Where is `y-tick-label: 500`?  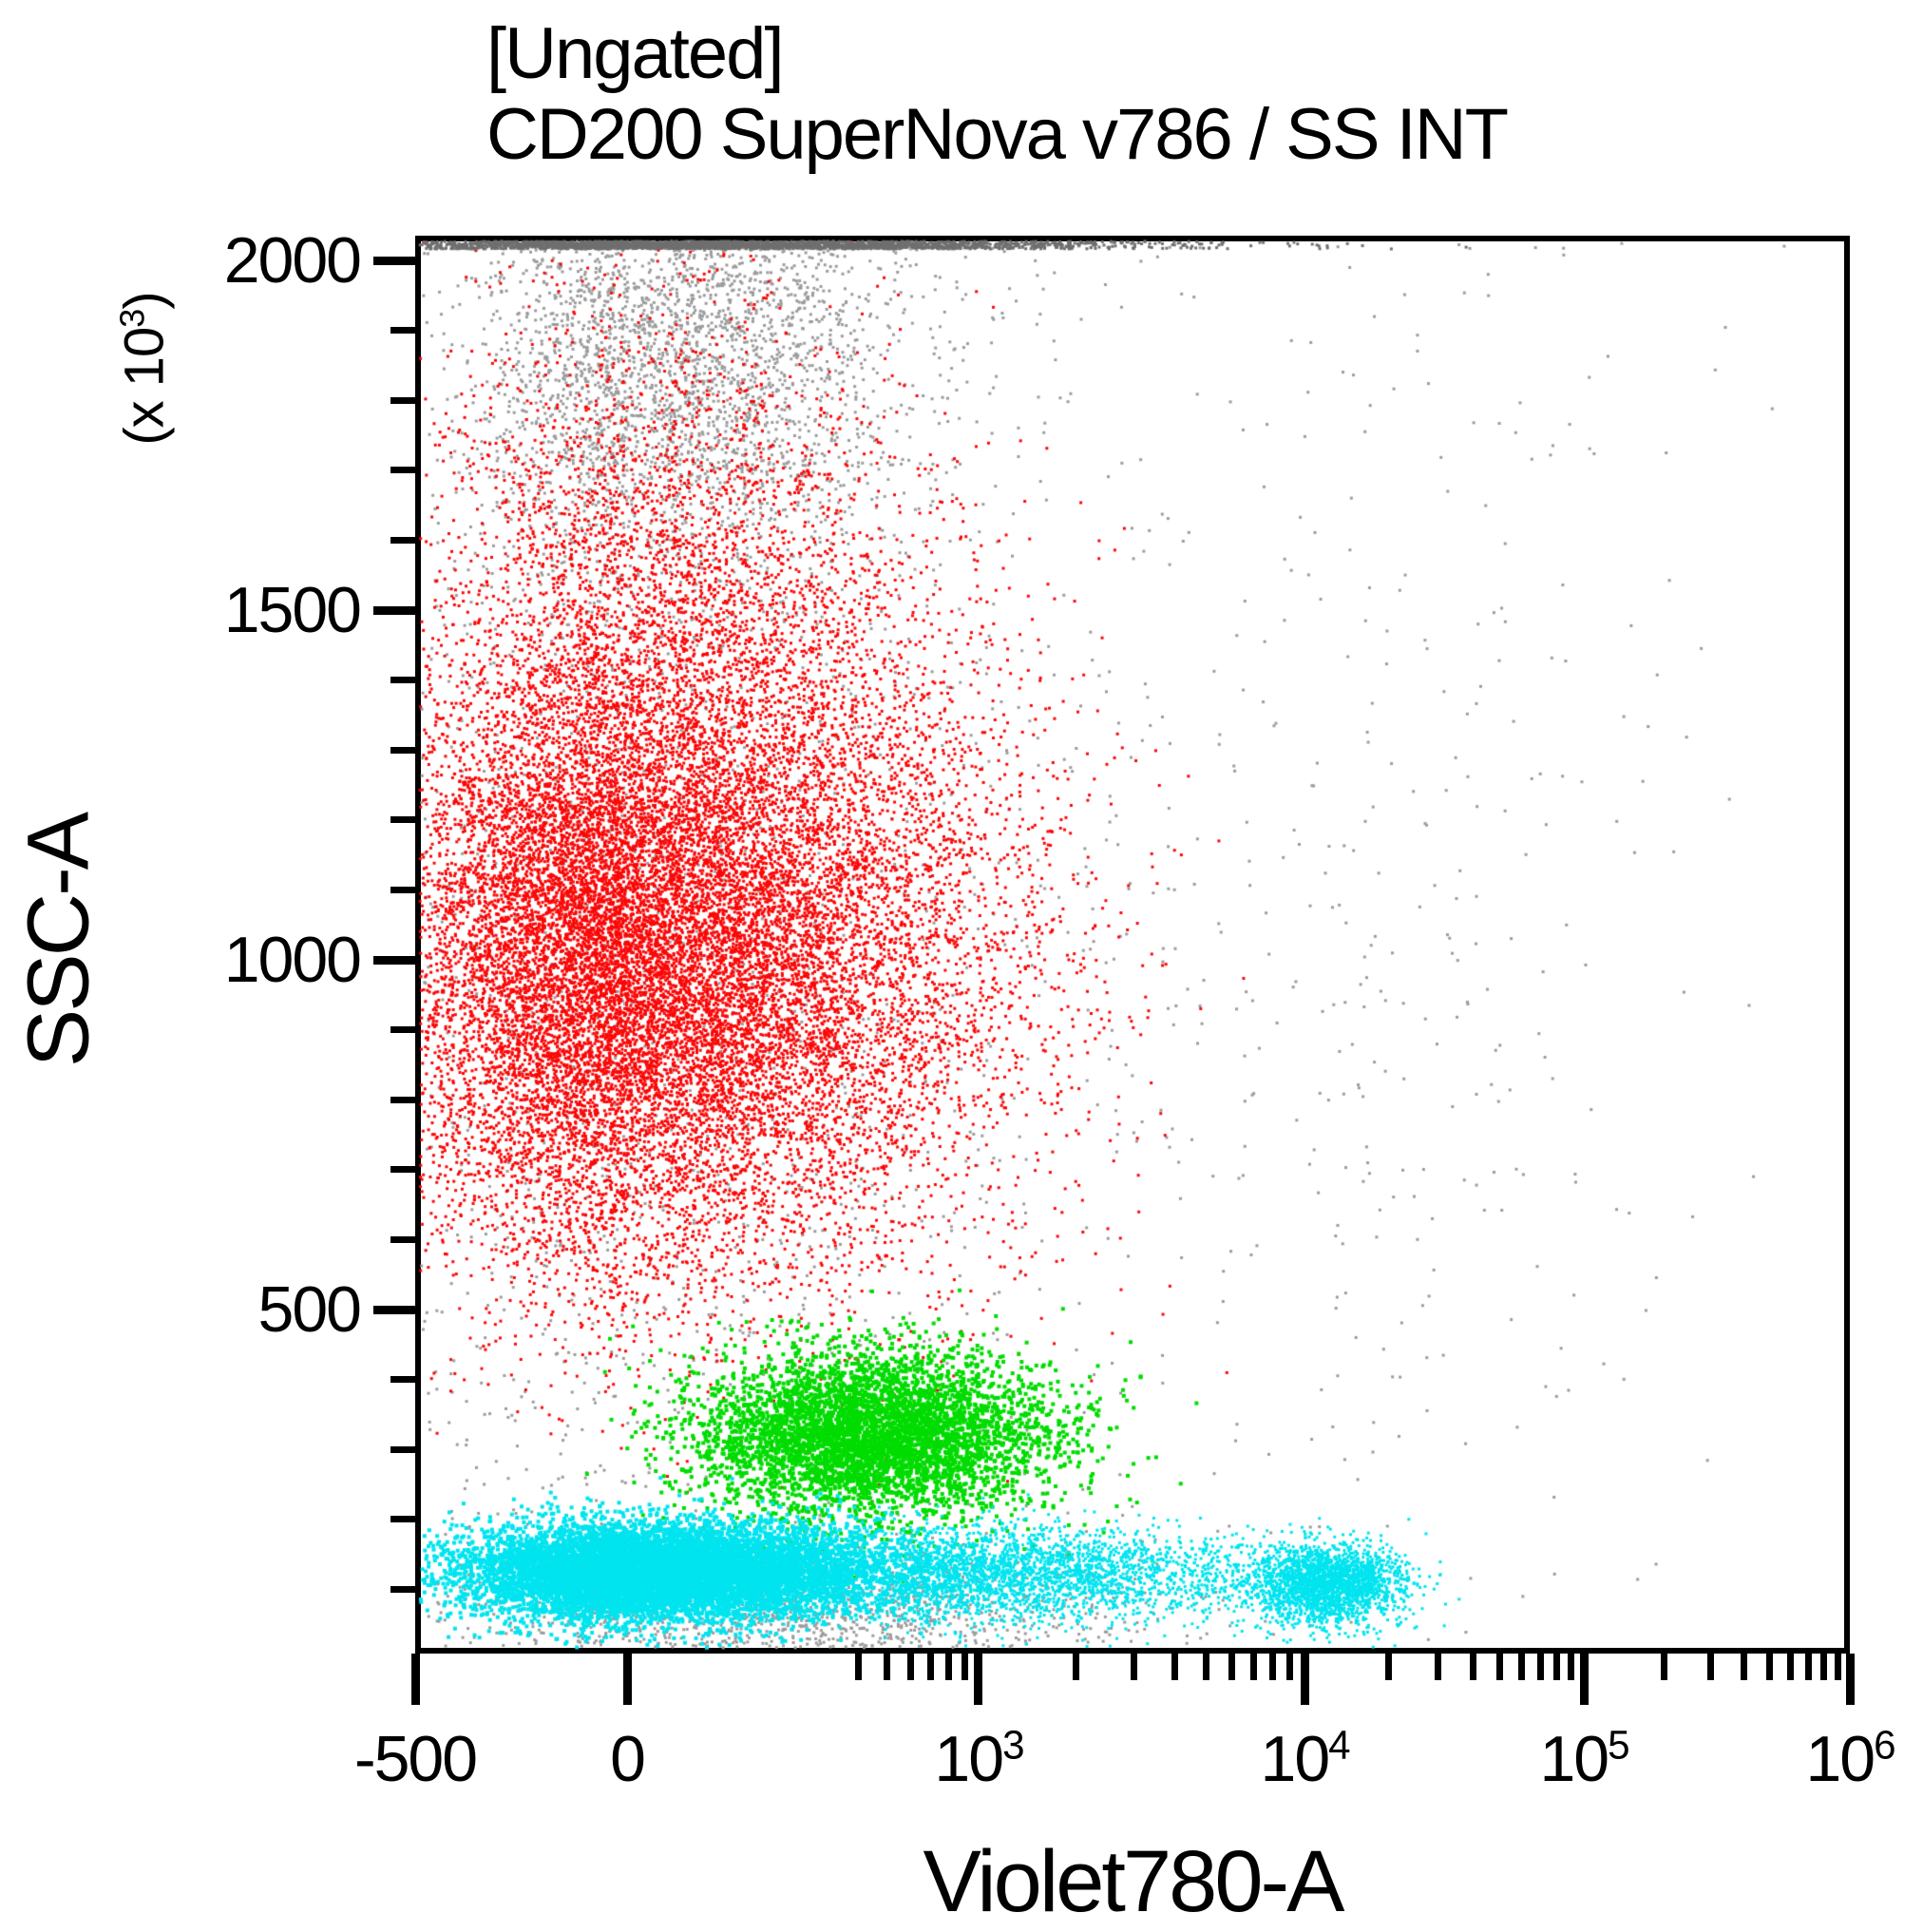 y-tick-label: 500 is located at coordinates (309, 1309).